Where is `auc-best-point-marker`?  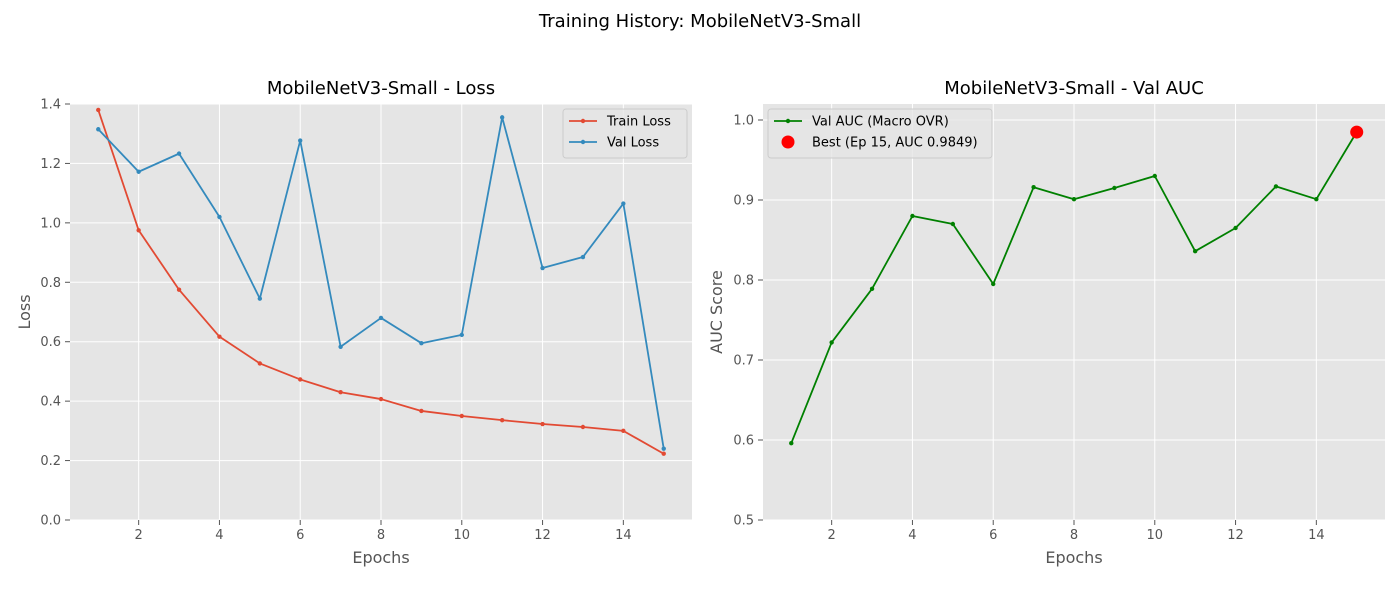 auc-best-point-marker is located at coordinates (1357, 132).